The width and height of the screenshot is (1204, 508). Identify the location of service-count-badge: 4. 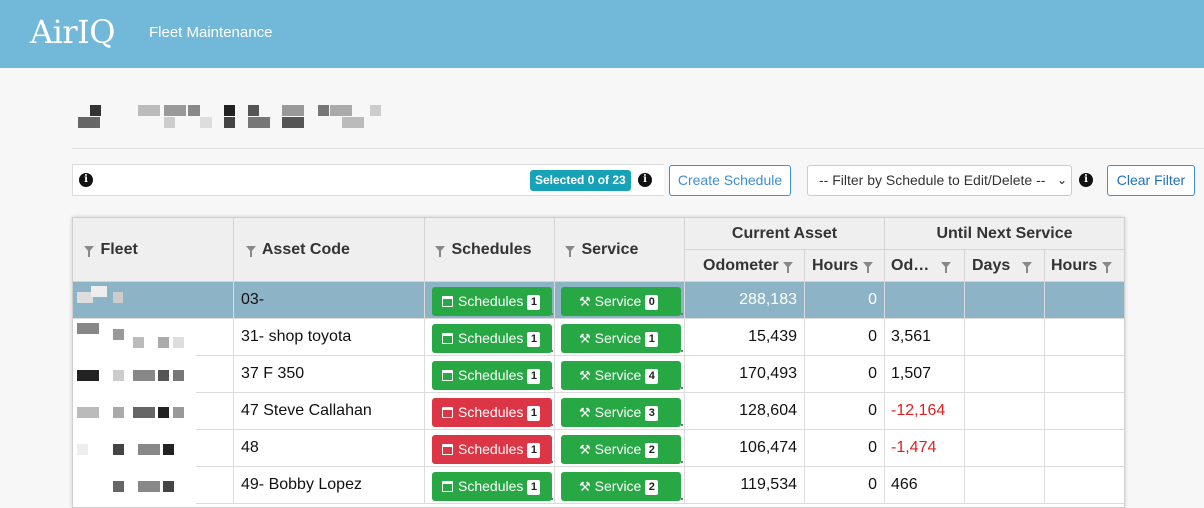
(652, 376).